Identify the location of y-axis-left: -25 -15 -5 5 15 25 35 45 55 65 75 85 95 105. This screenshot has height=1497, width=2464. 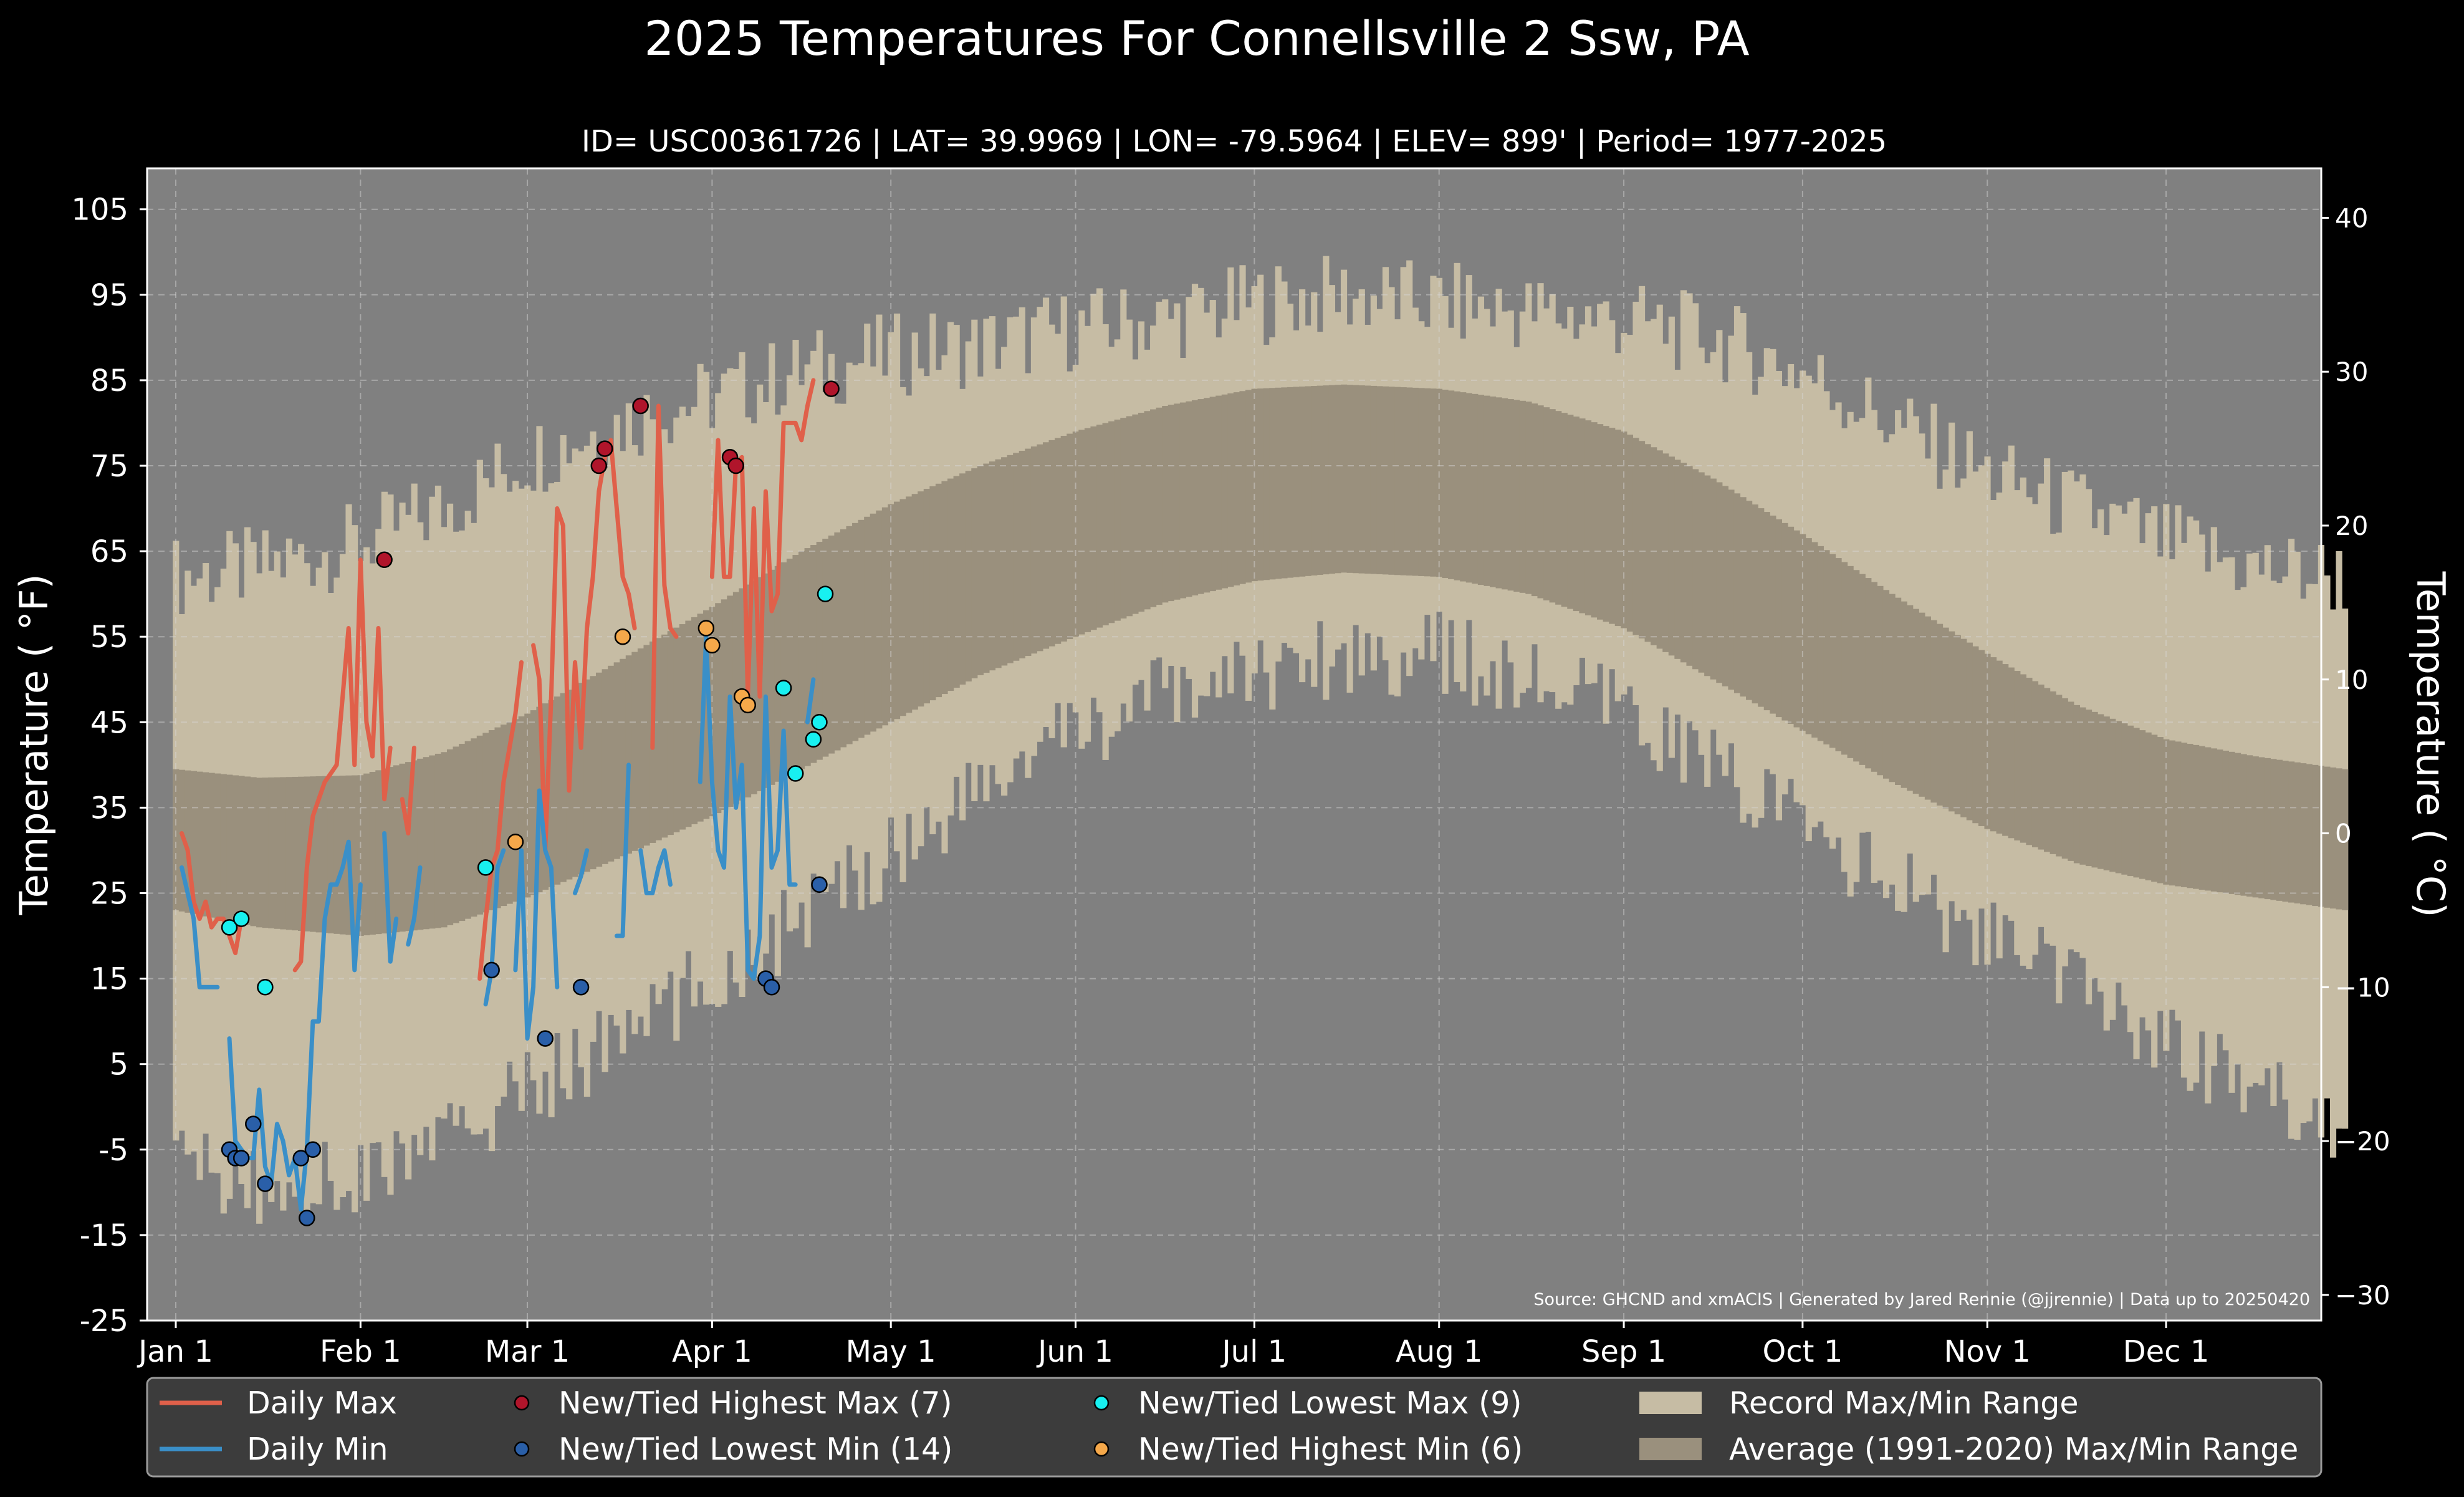
(109, 766).